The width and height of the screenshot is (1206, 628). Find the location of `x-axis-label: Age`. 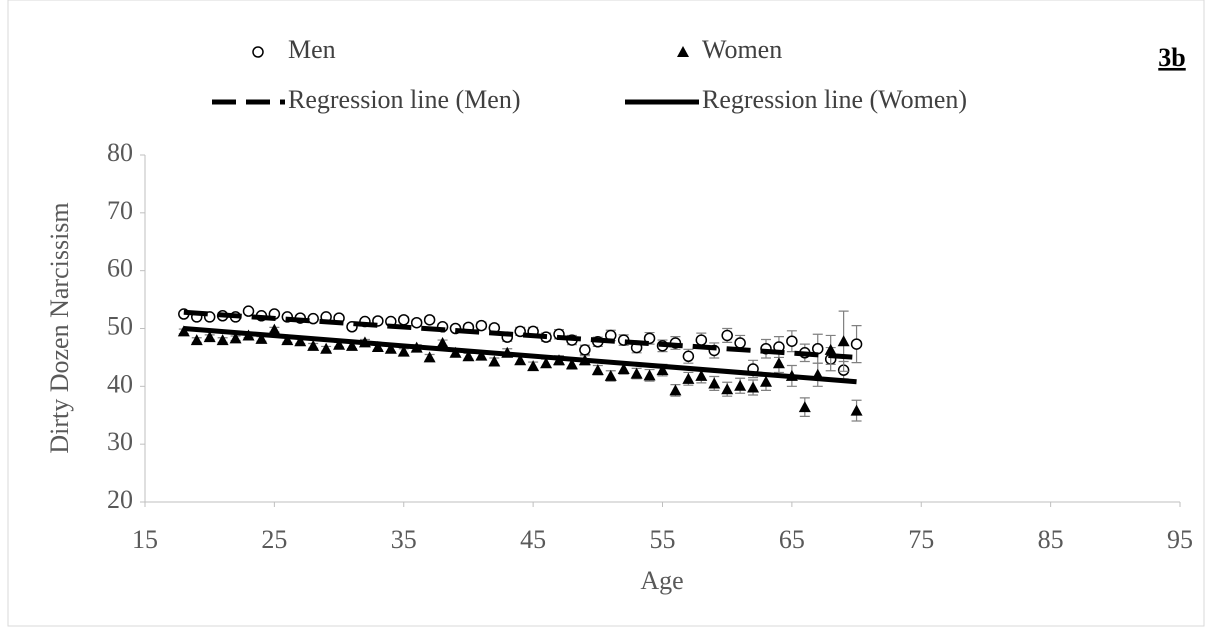

x-axis-label: Age is located at coordinates (661, 580).